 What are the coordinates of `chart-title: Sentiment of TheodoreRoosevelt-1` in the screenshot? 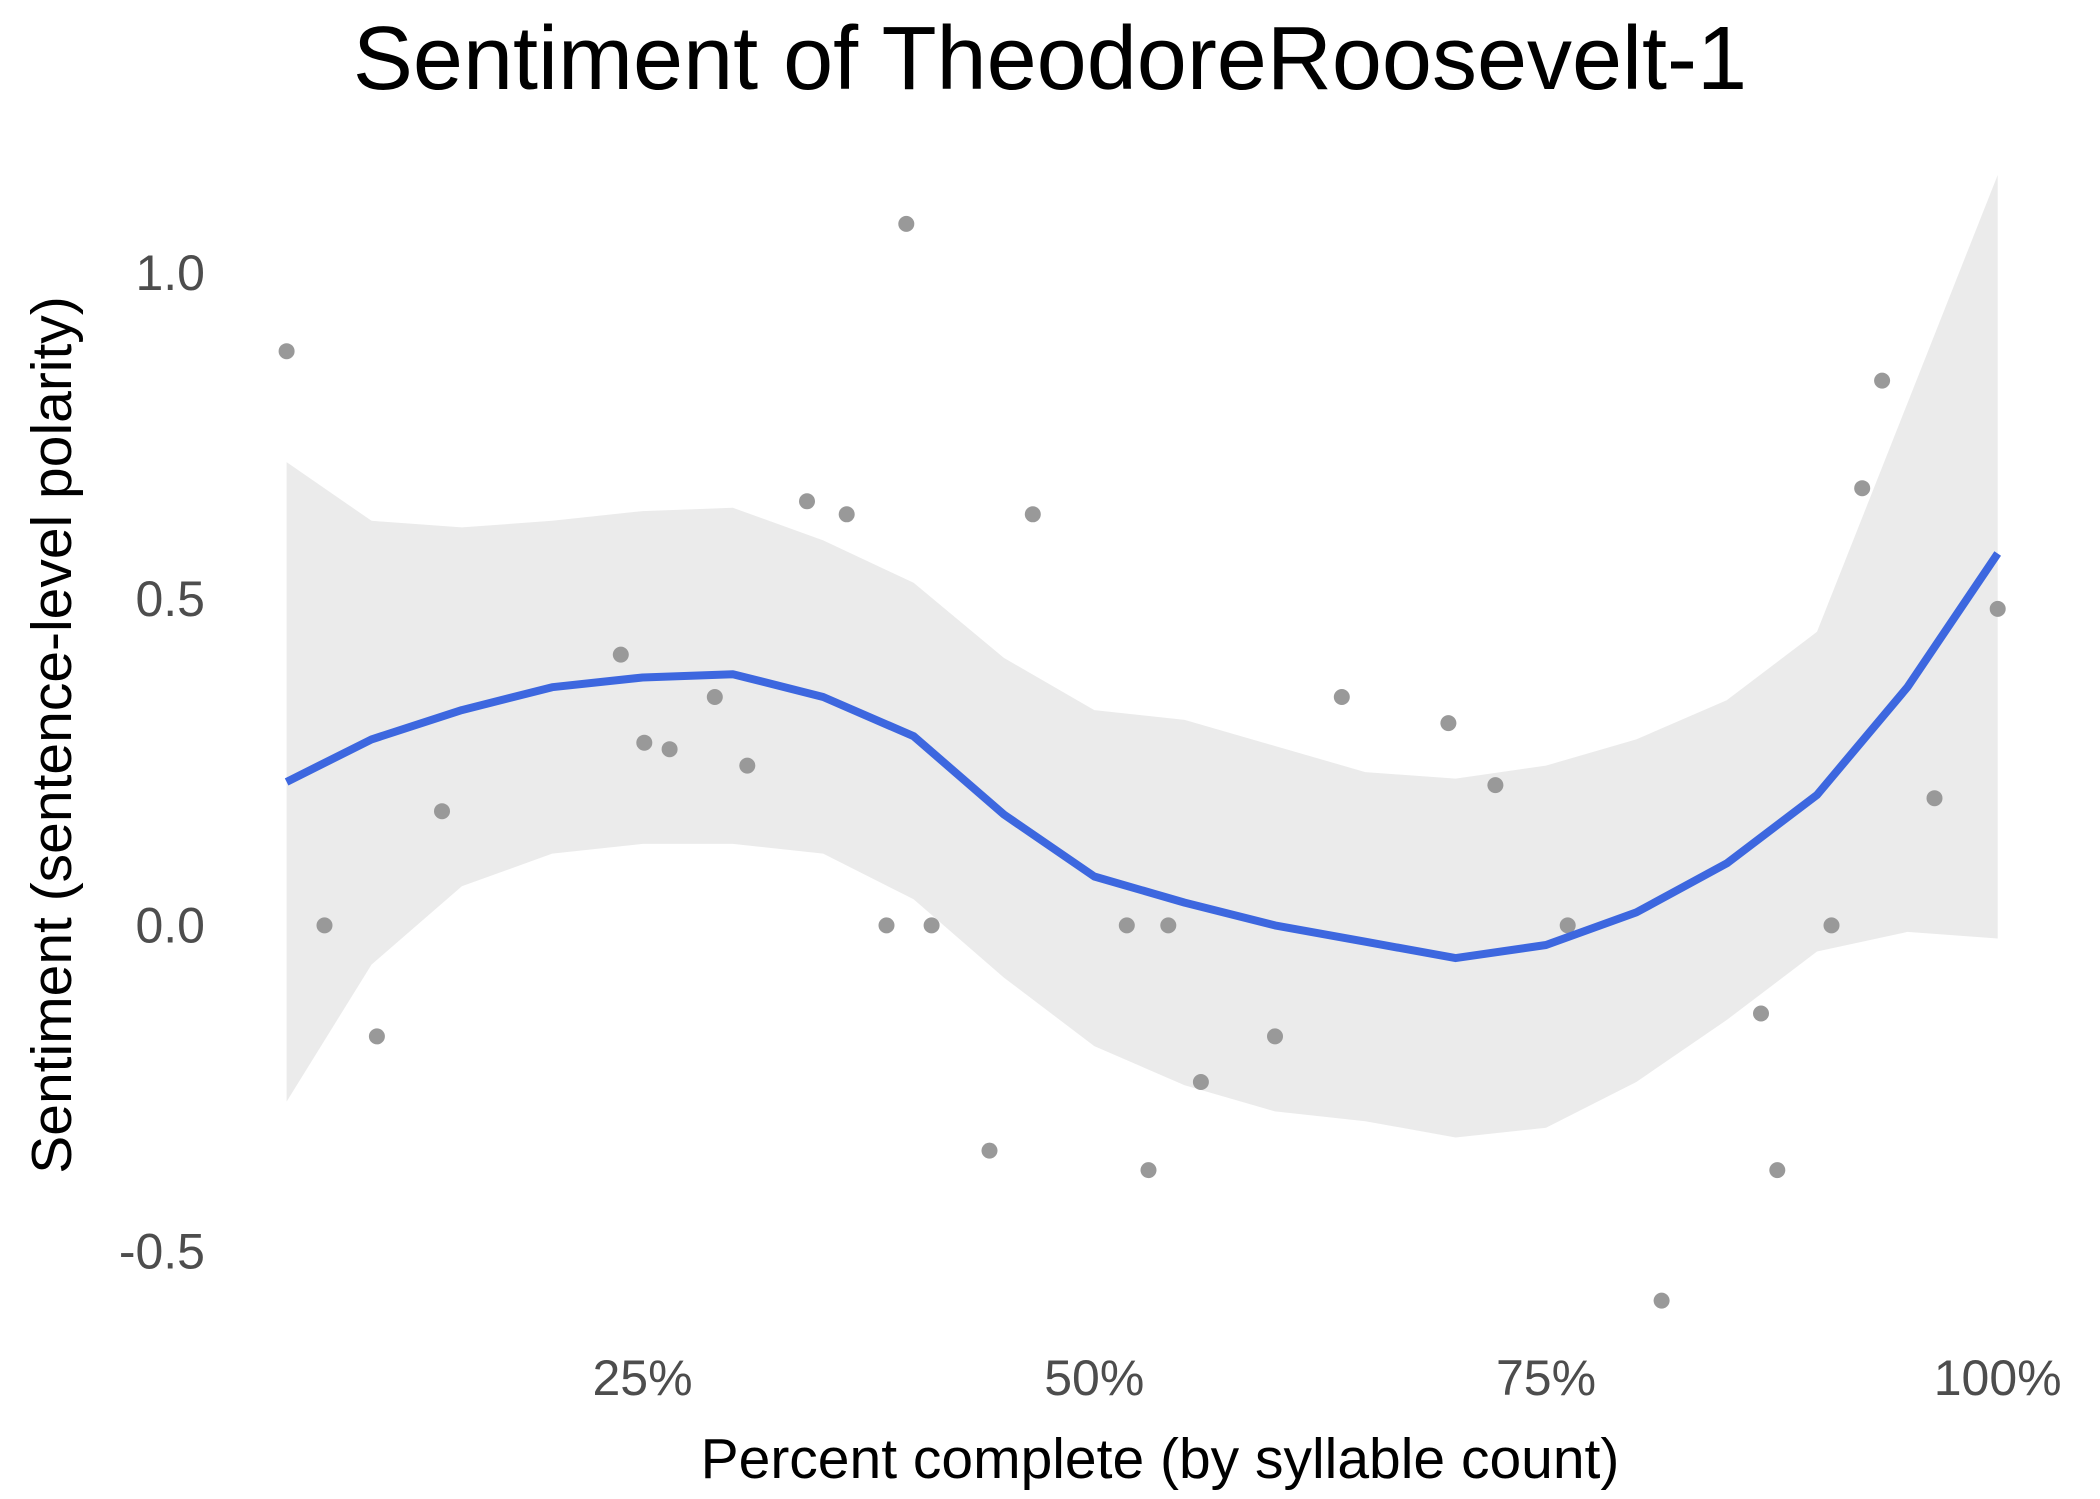 It's located at (1050, 59).